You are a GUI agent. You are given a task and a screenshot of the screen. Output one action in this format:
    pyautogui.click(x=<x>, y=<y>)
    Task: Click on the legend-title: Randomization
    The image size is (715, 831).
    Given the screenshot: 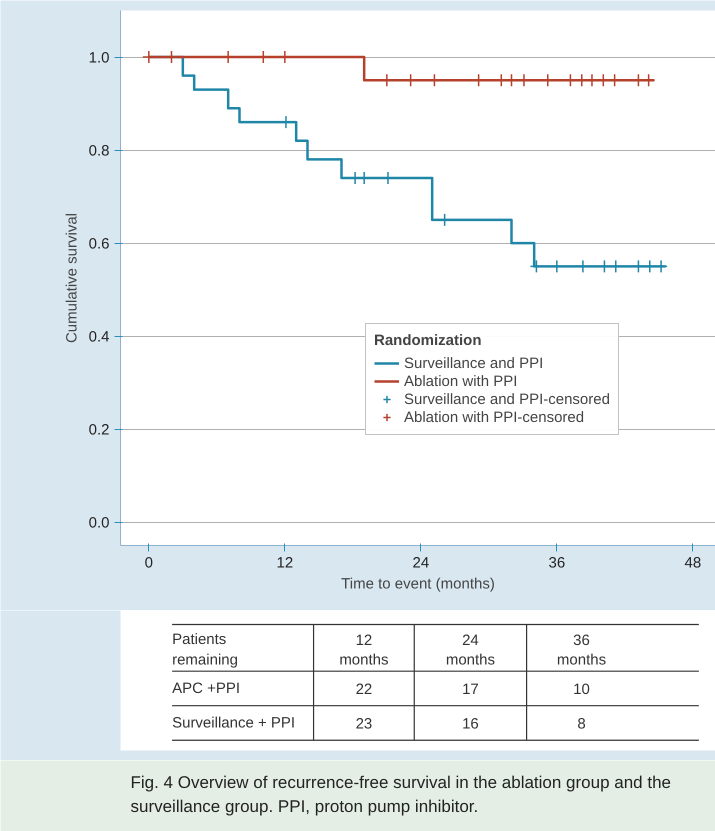 What is the action you would take?
    pyautogui.click(x=428, y=340)
    